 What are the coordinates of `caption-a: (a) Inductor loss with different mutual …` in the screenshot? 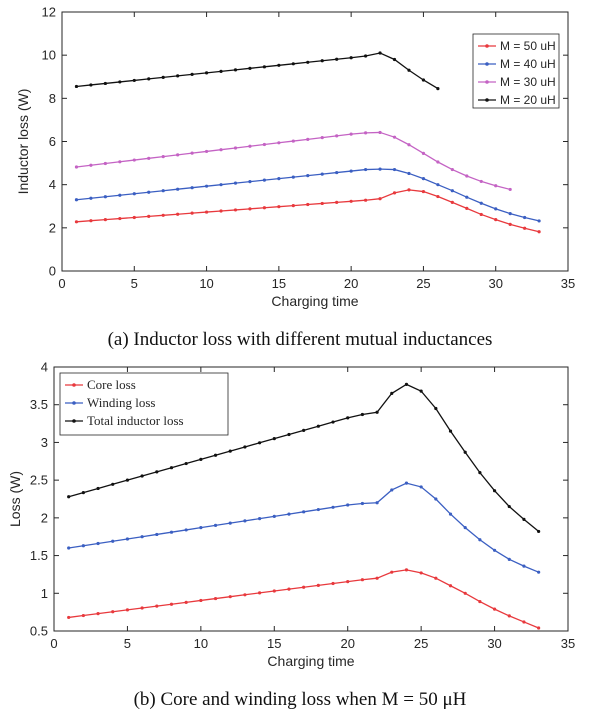 It's located at (300, 339).